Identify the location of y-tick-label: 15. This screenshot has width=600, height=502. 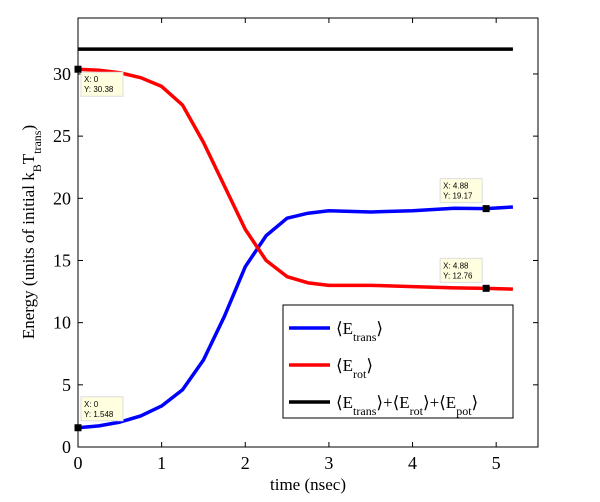
(62, 260).